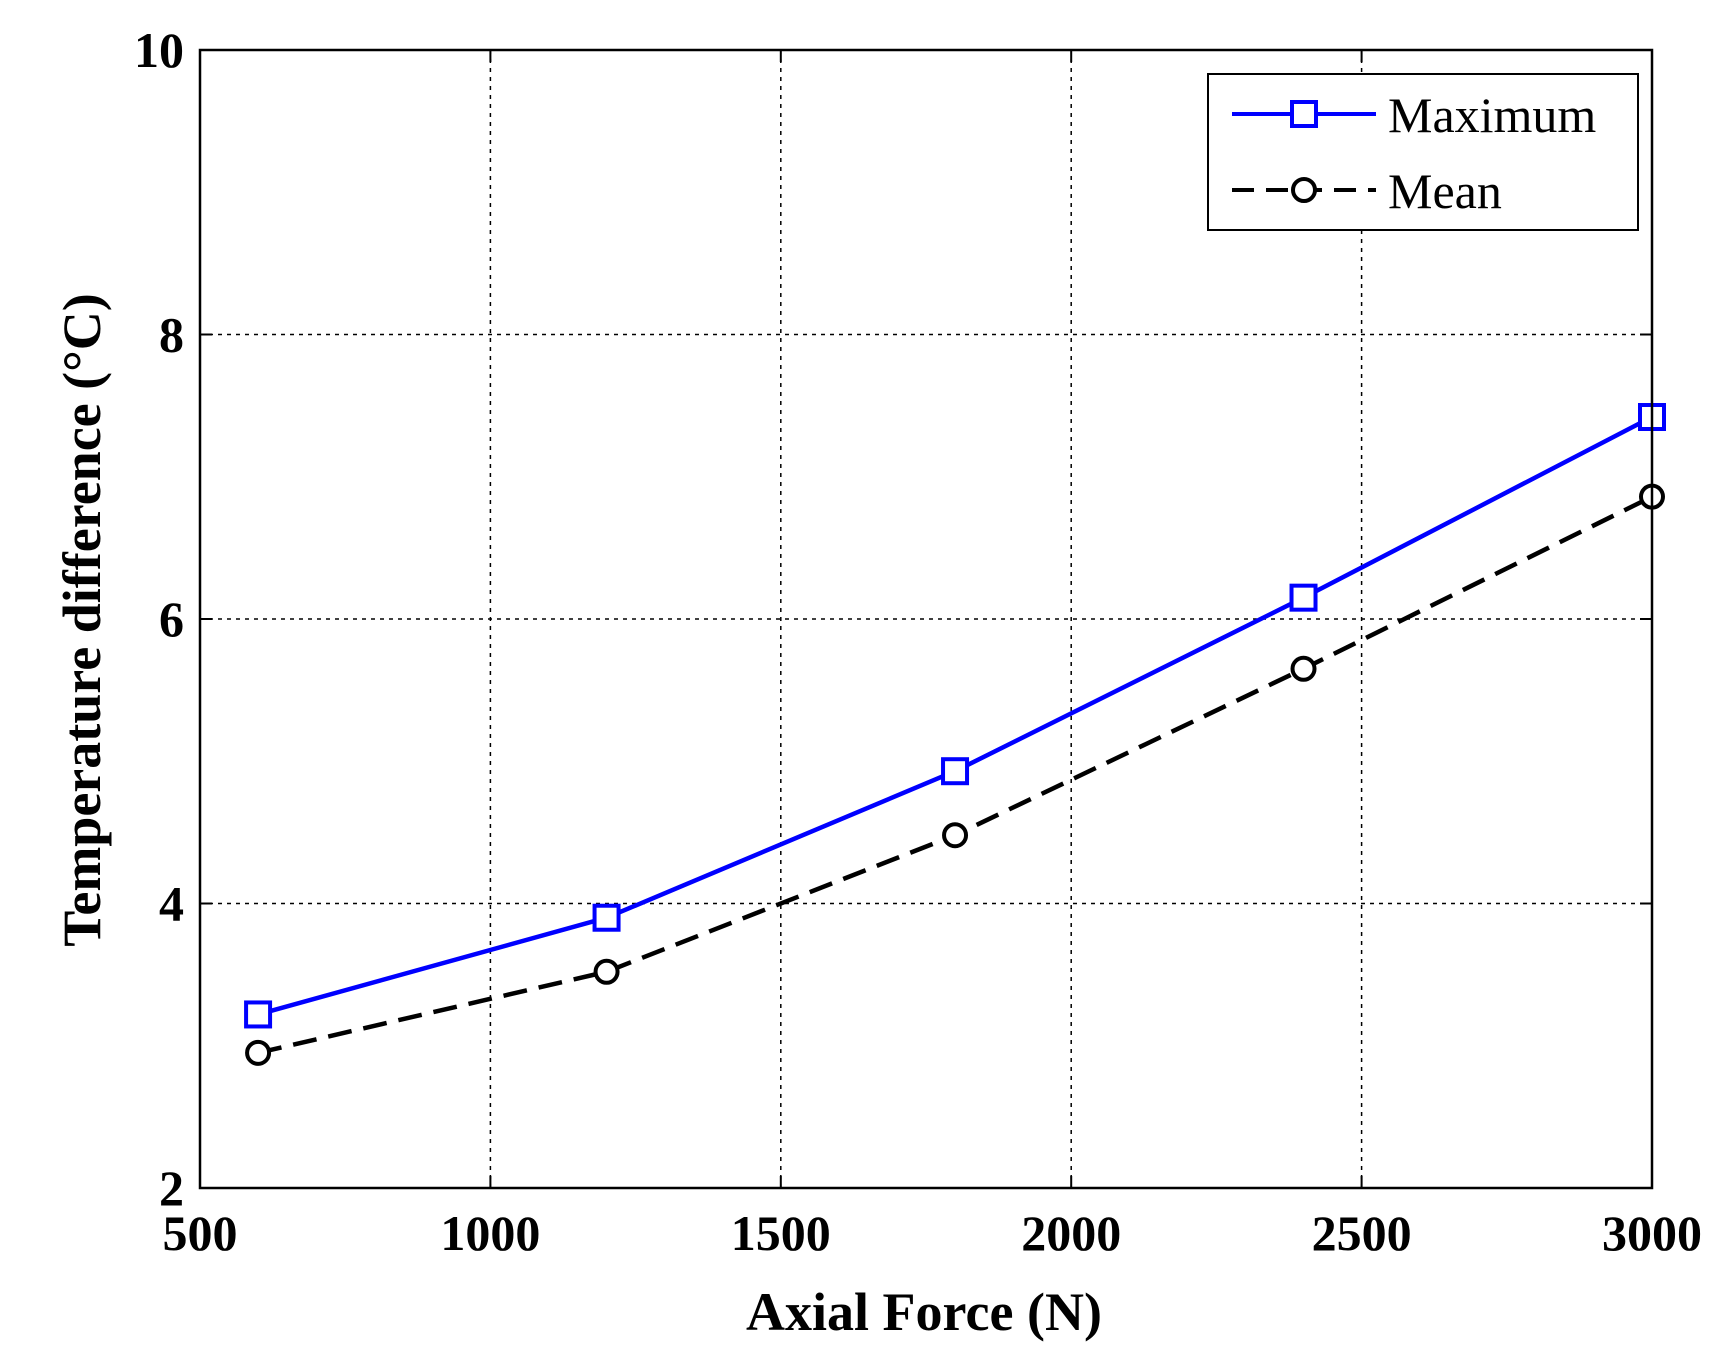 Image resolution: width=1730 pixels, height=1350 pixels. Describe the element at coordinates (1492, 115) in the screenshot. I see `legend-maximum-label: Maximum` at that location.